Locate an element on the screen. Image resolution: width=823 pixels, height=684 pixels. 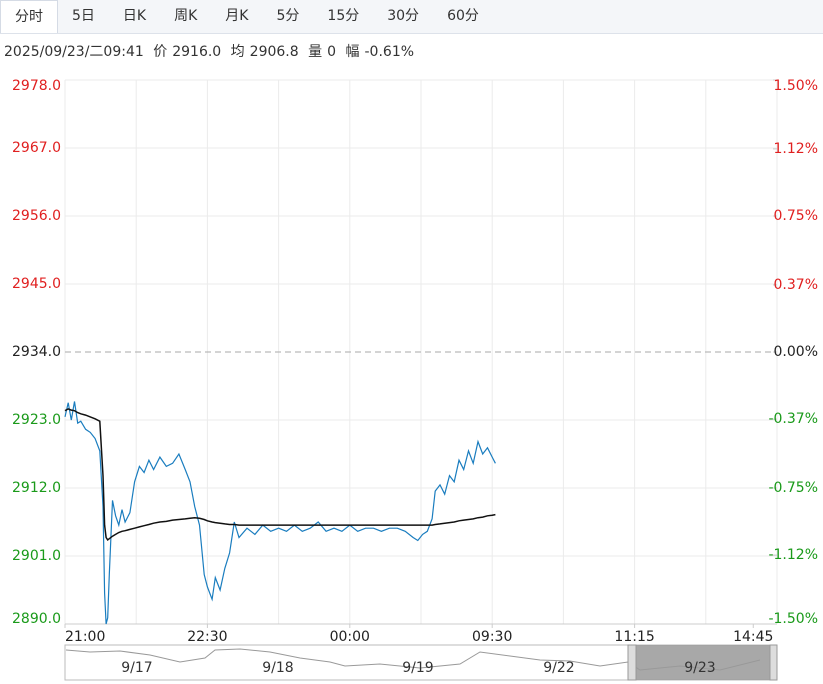
chg: -0.61% is located at coordinates (389, 52).